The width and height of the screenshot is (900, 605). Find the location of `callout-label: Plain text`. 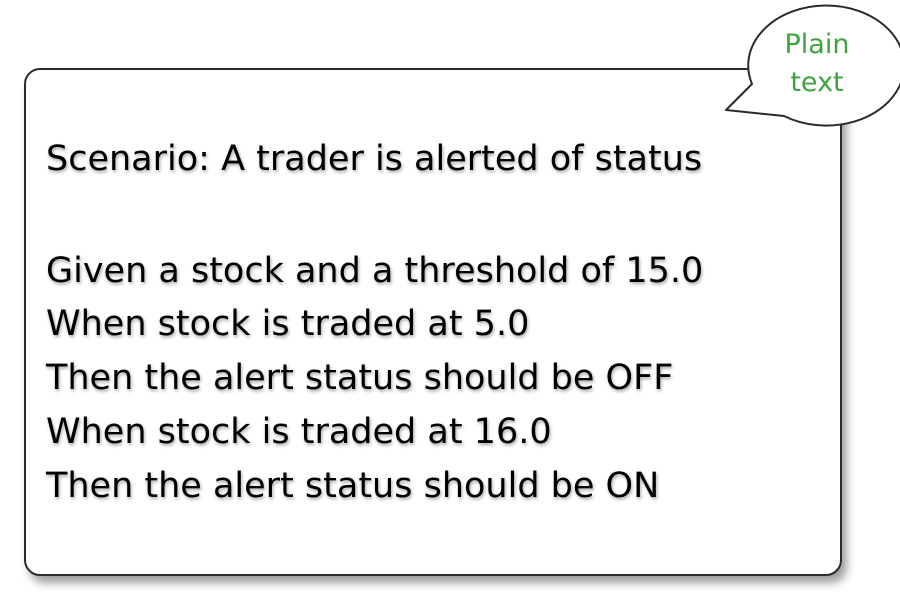

callout-label: Plain text is located at coordinates (817, 64).